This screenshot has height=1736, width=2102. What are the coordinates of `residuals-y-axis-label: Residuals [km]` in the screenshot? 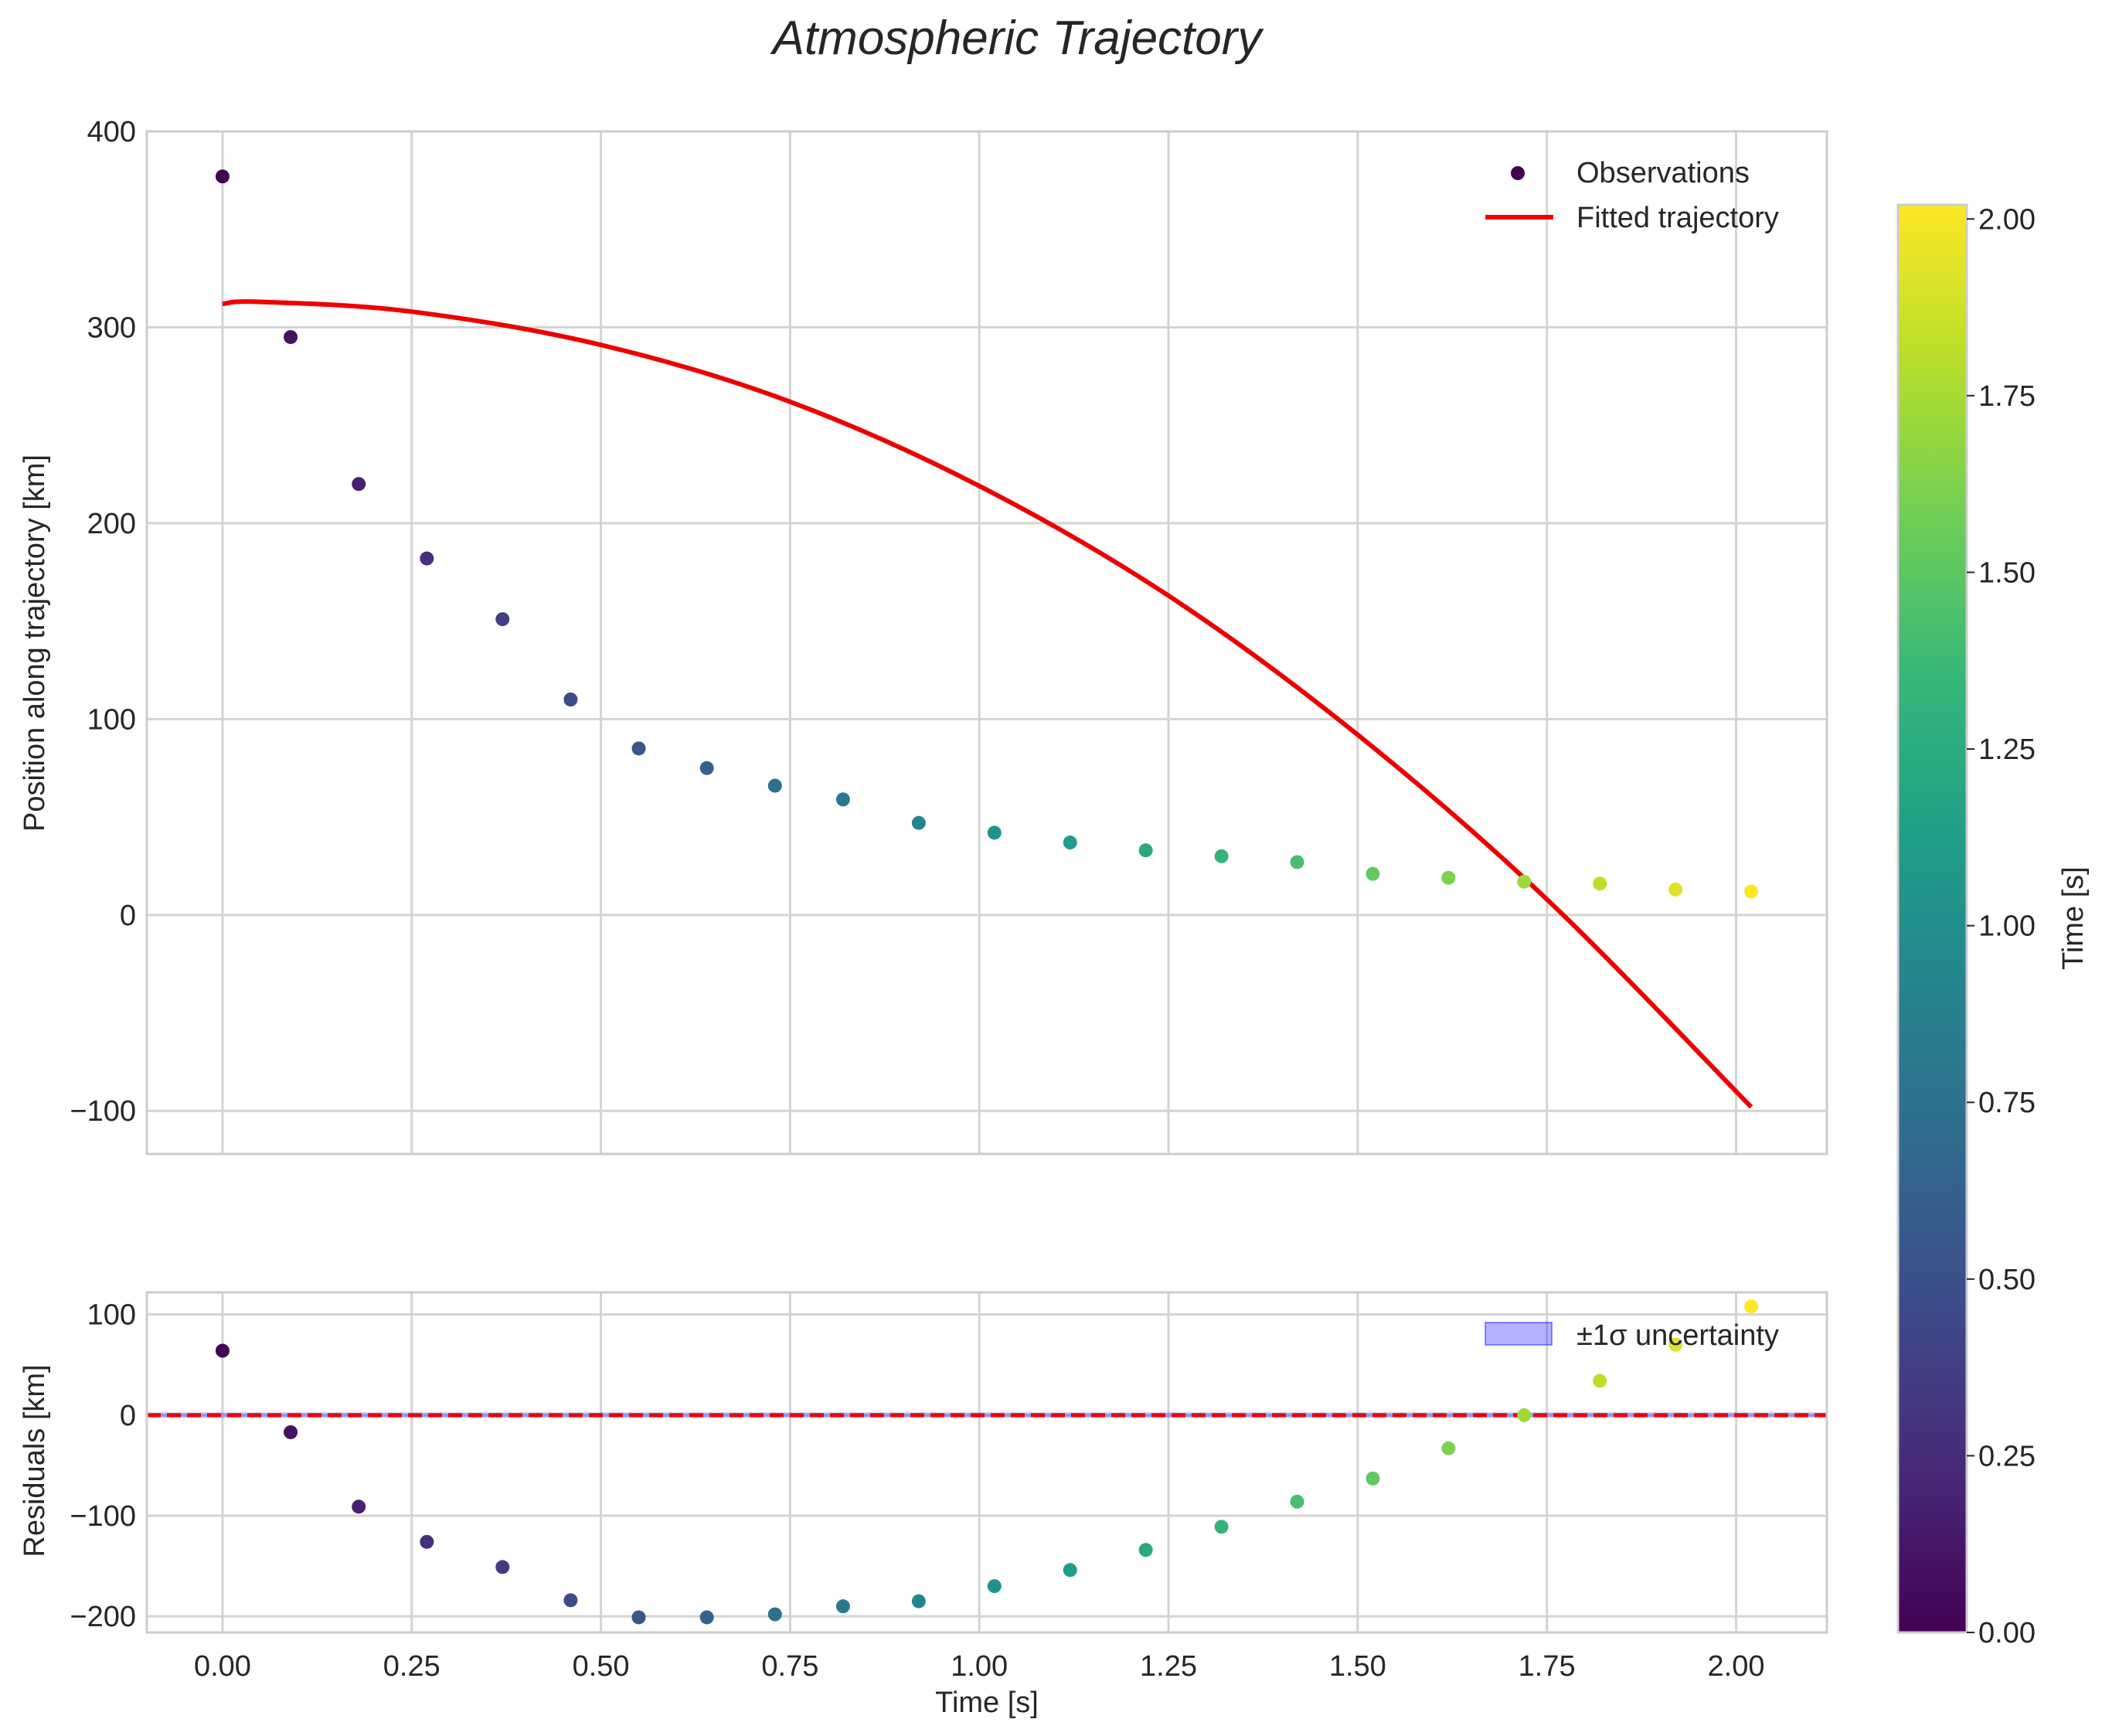 It's located at (35, 1460).